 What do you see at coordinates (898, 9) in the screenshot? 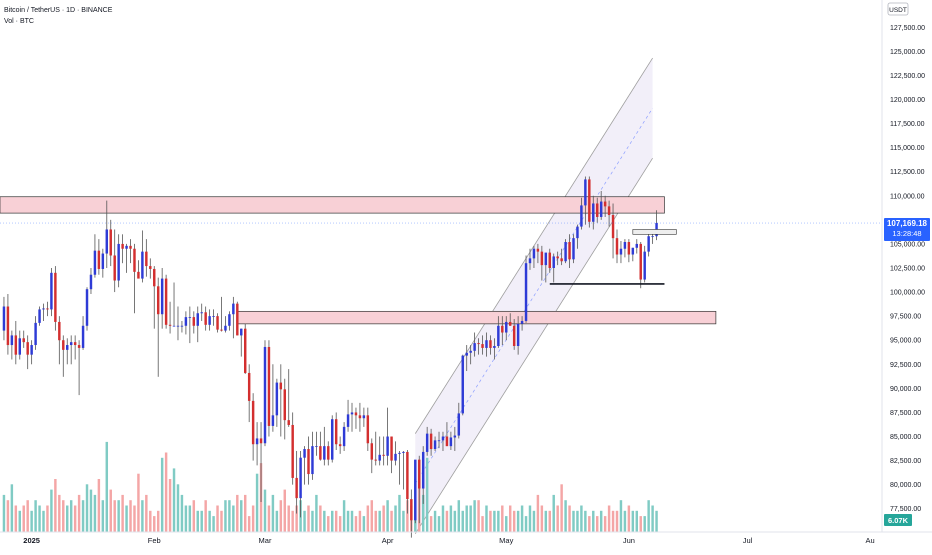
I see `currency-box` at bounding box center [898, 9].